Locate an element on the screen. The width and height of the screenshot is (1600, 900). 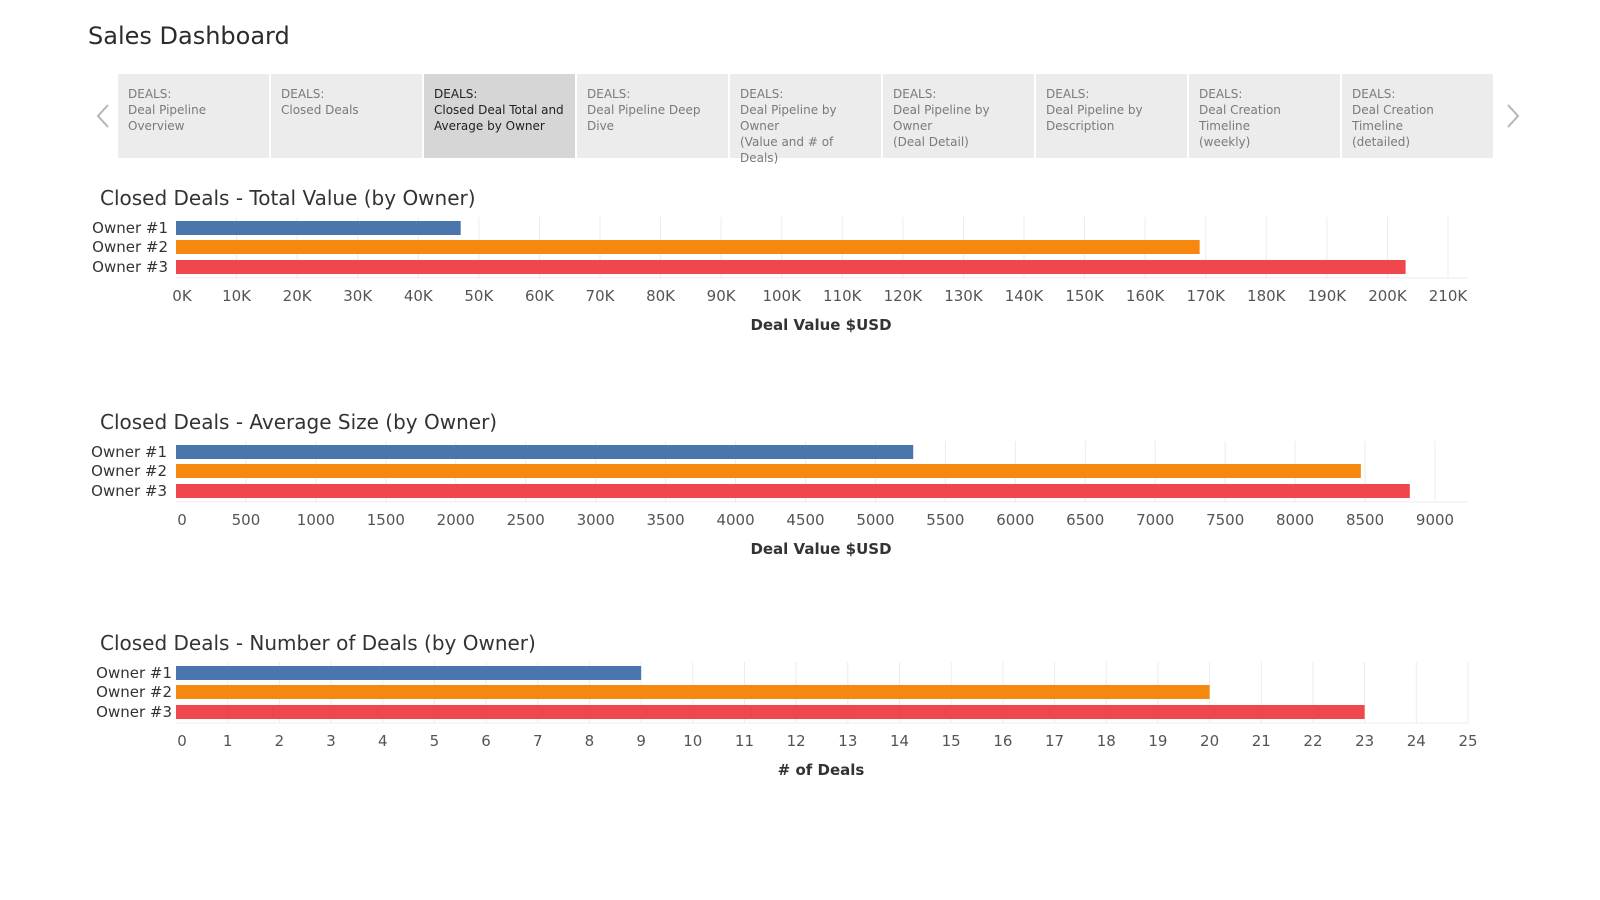
story-tab-4: DEALS: Deal Pipeline Deep Dive is located at coordinates (652, 116).